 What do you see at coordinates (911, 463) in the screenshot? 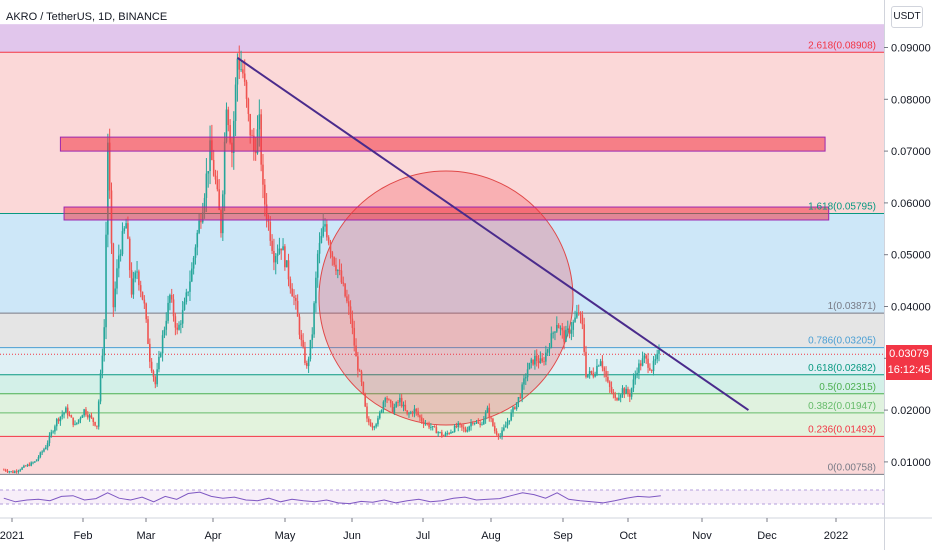
I see `price-tick-label: 0.01000` at bounding box center [911, 463].